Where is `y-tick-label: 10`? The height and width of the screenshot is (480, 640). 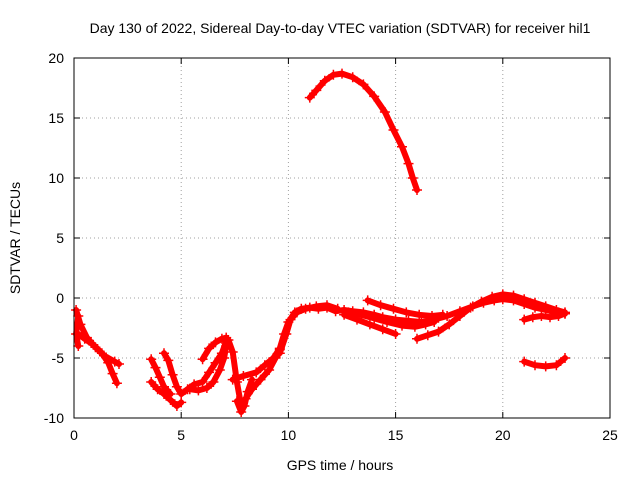
y-tick-label: 10 is located at coordinates (56, 178).